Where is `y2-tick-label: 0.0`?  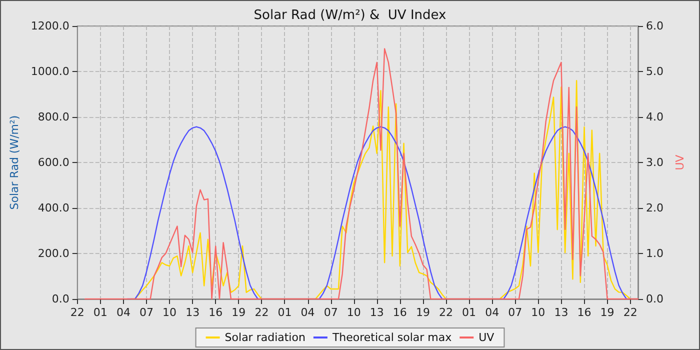
y2-tick-label: 0.0 is located at coordinates (655, 299).